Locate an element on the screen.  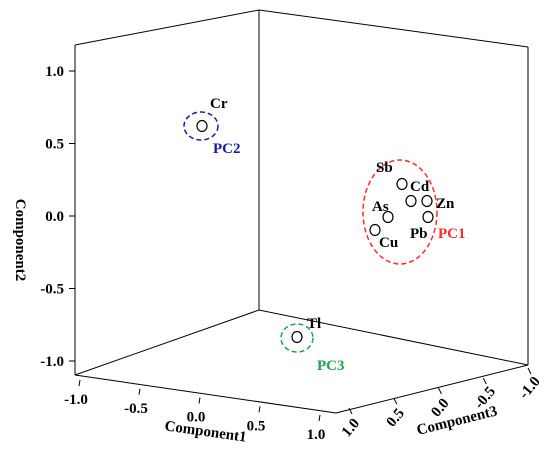
z-tick-label: 0.5 is located at coordinates (396, 418).